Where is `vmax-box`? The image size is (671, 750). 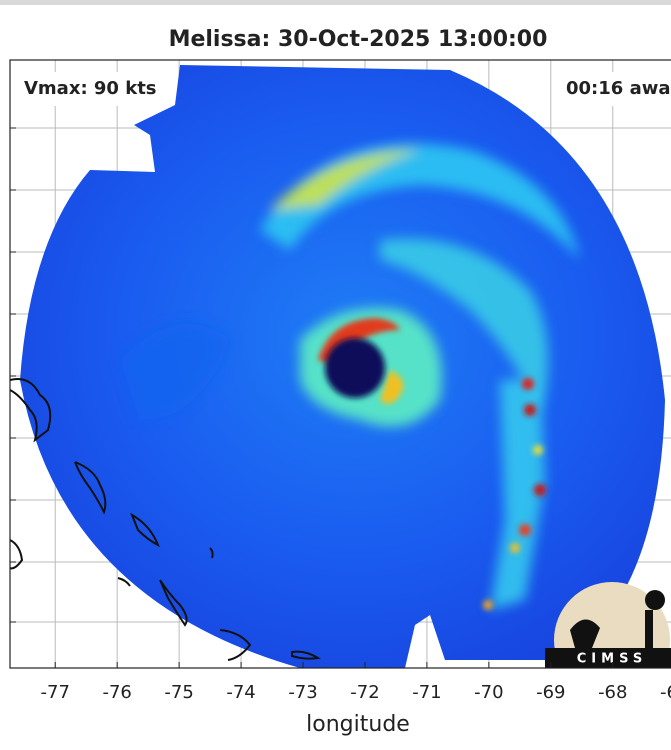
vmax-box is located at coordinates (95, 89).